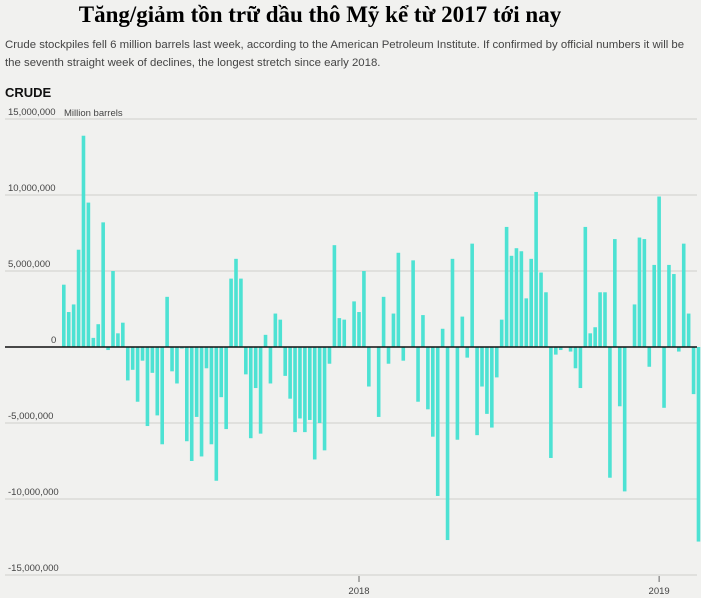 Image resolution: width=701 pixels, height=598 pixels. Describe the element at coordinates (53, 340) in the screenshot. I see `y-tick-label: 0` at that location.